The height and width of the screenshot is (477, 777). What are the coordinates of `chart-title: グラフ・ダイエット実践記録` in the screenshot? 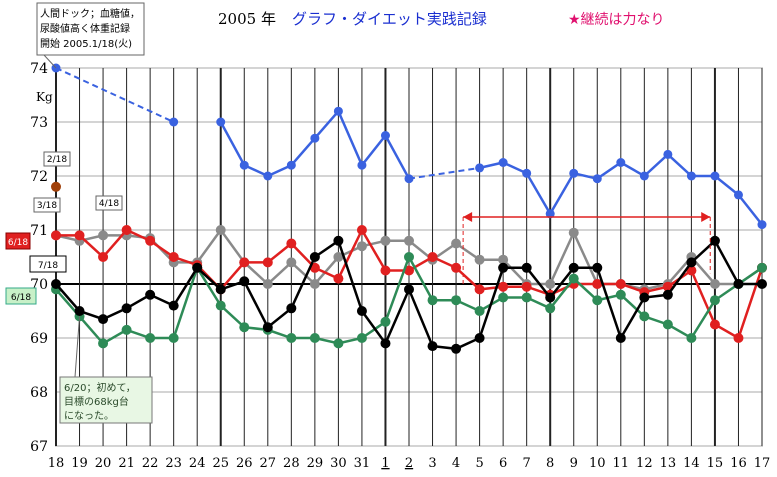 It's located at (389, 19).